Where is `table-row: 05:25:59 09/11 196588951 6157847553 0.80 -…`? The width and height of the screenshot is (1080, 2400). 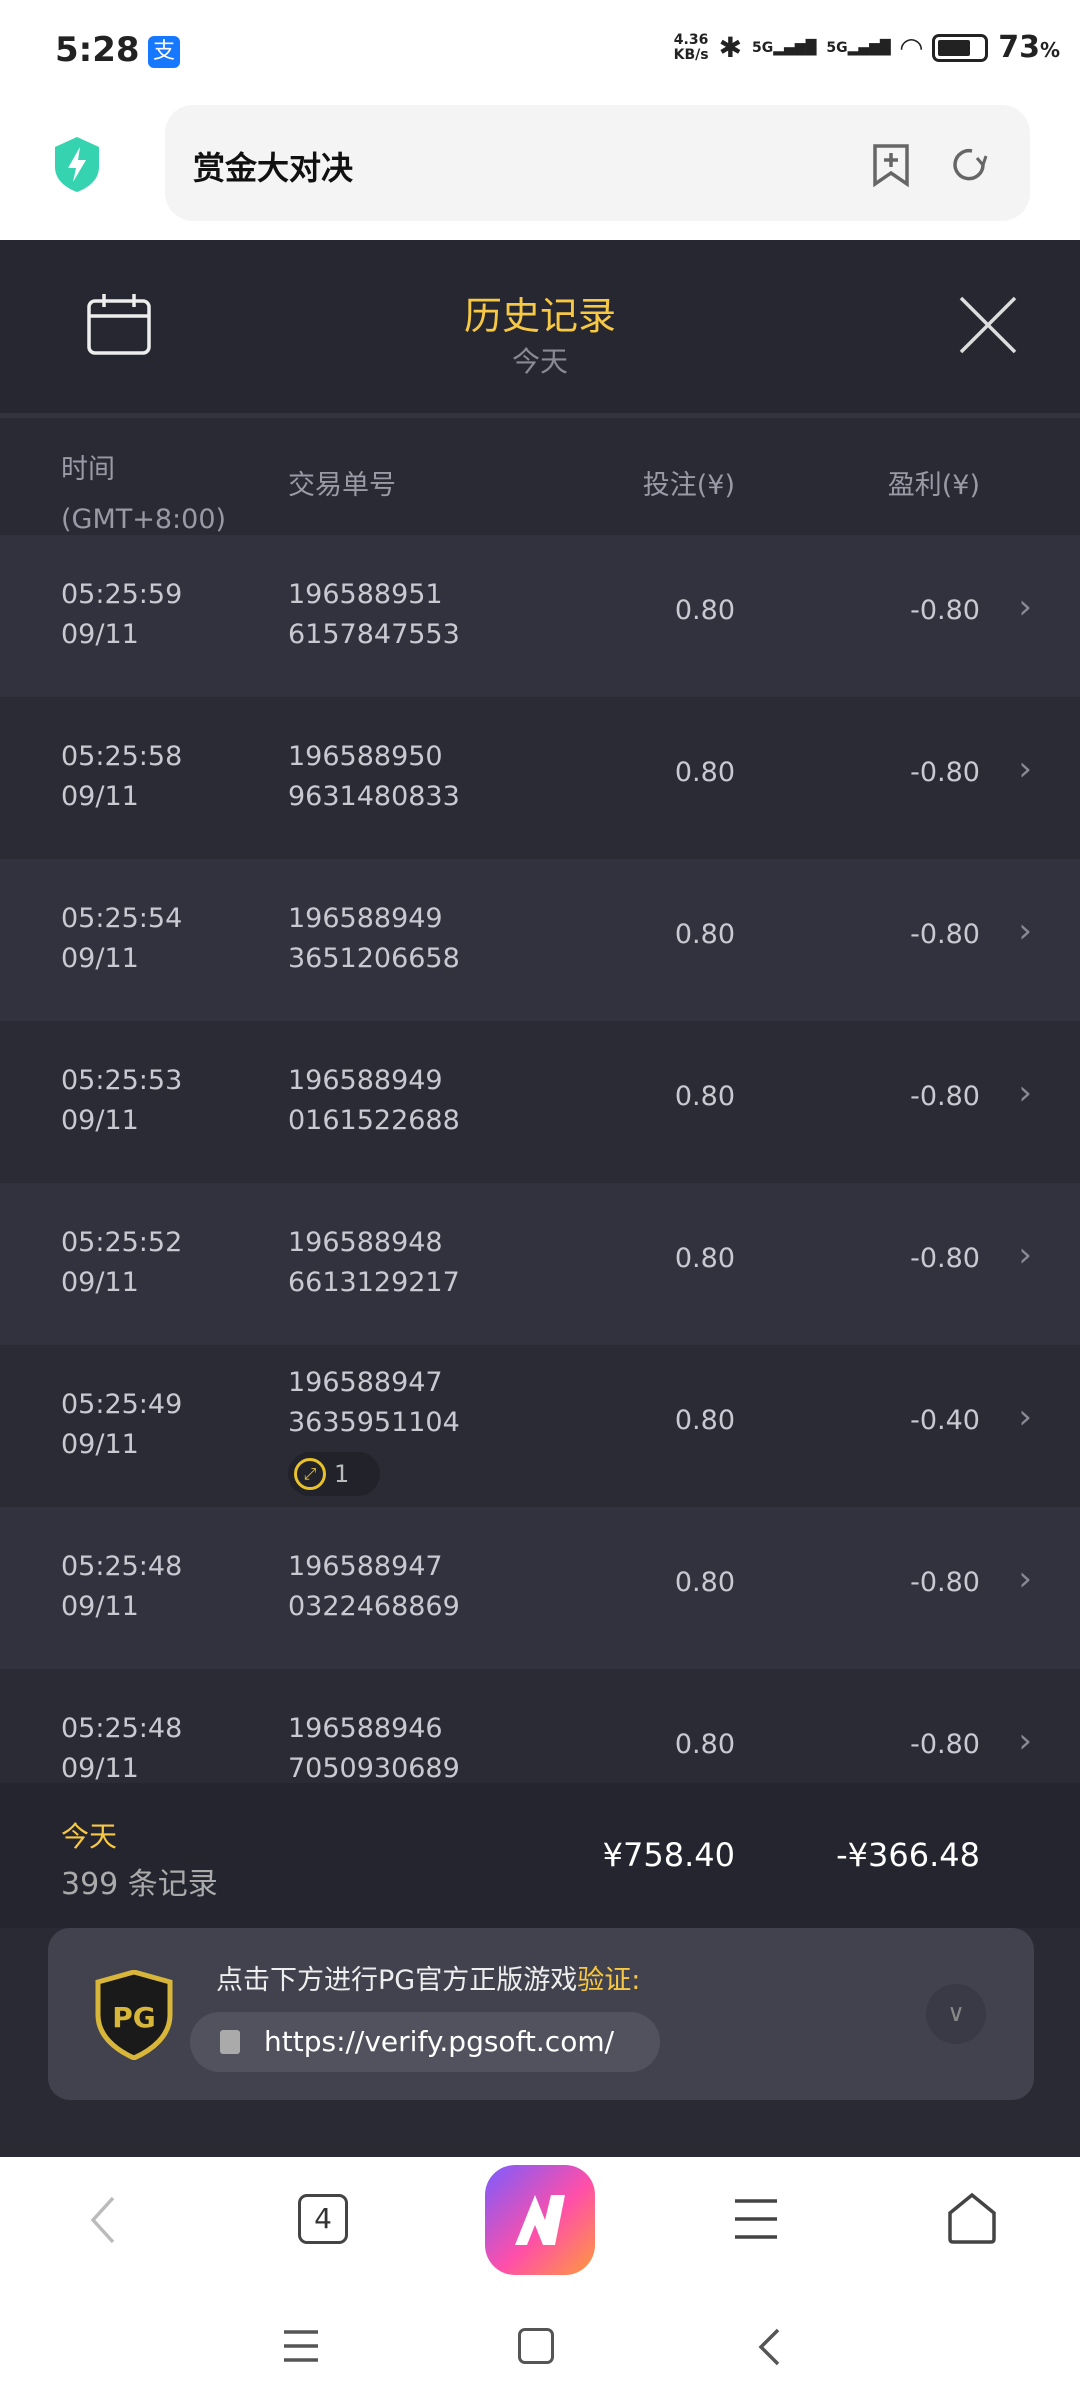 table-row: 05:25:59 09/11 196588951 6157847553 0.80 -… is located at coordinates (540, 616).